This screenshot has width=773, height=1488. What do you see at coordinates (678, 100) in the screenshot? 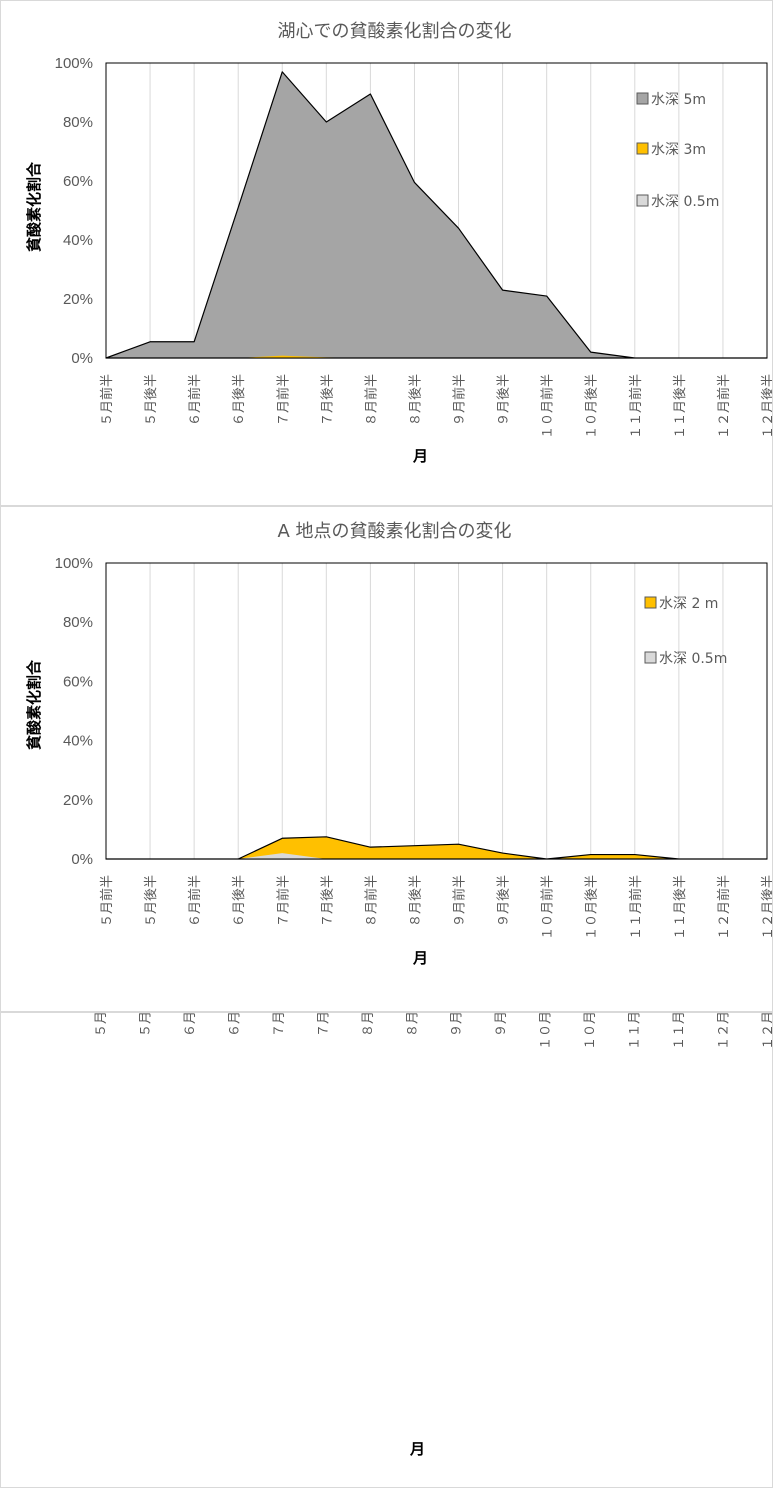
I see `legend-label: 水深 5m` at bounding box center [678, 100].